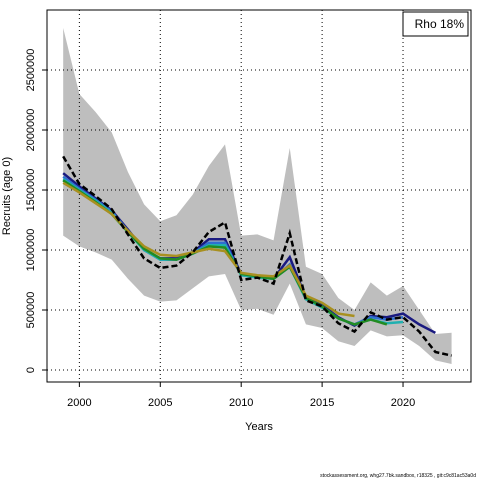 This screenshot has width=480, height=480. I want to click on y-tick-label: 1000000, so click(31, 250).